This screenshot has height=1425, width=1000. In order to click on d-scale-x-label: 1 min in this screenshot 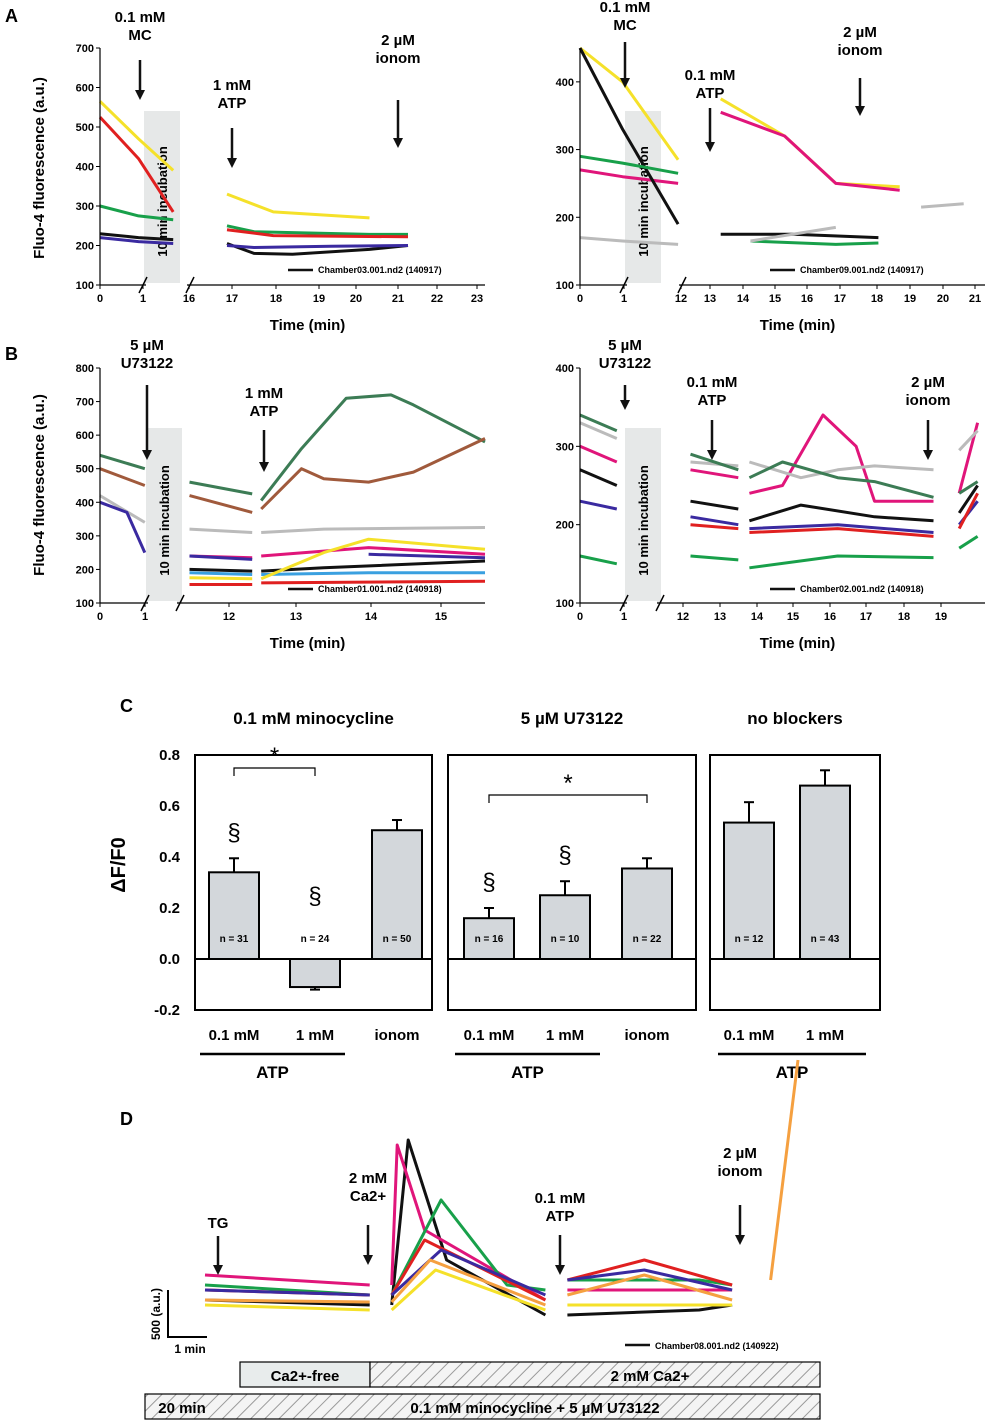, I will do `click(189, 1349)`.